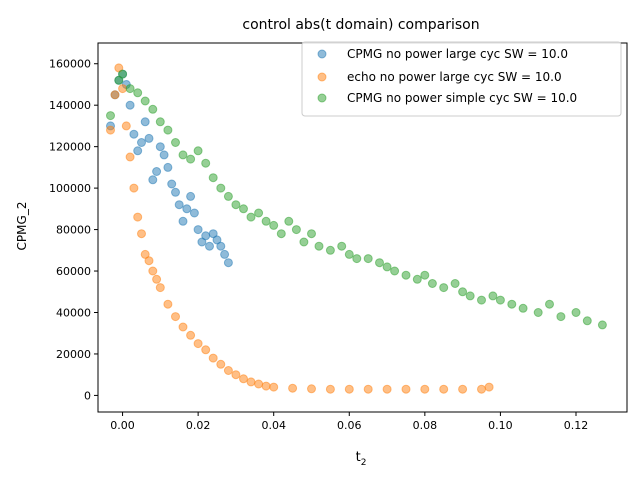  What do you see at coordinates (87, 395) in the screenshot?
I see `y-tick-label: 0` at bounding box center [87, 395].